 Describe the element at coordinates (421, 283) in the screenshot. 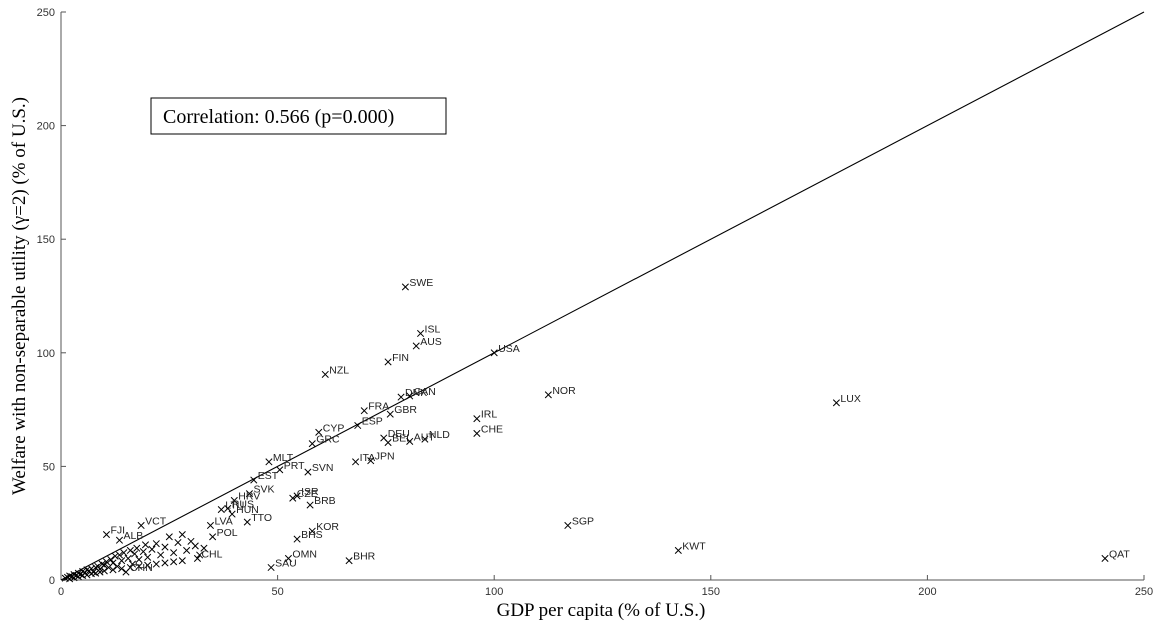

I see `data-point-label: SWE` at that location.